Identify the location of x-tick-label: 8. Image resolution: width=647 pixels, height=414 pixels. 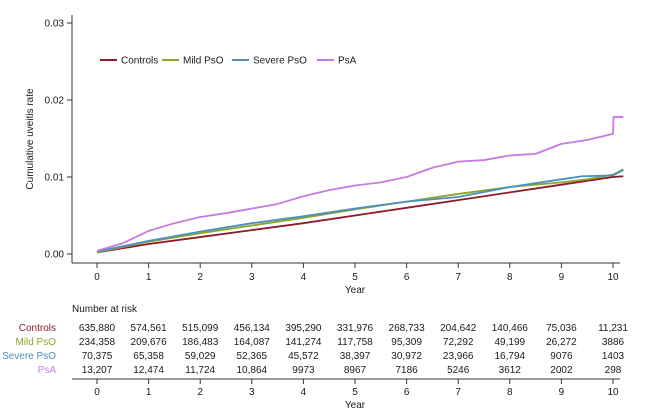
(510, 277).